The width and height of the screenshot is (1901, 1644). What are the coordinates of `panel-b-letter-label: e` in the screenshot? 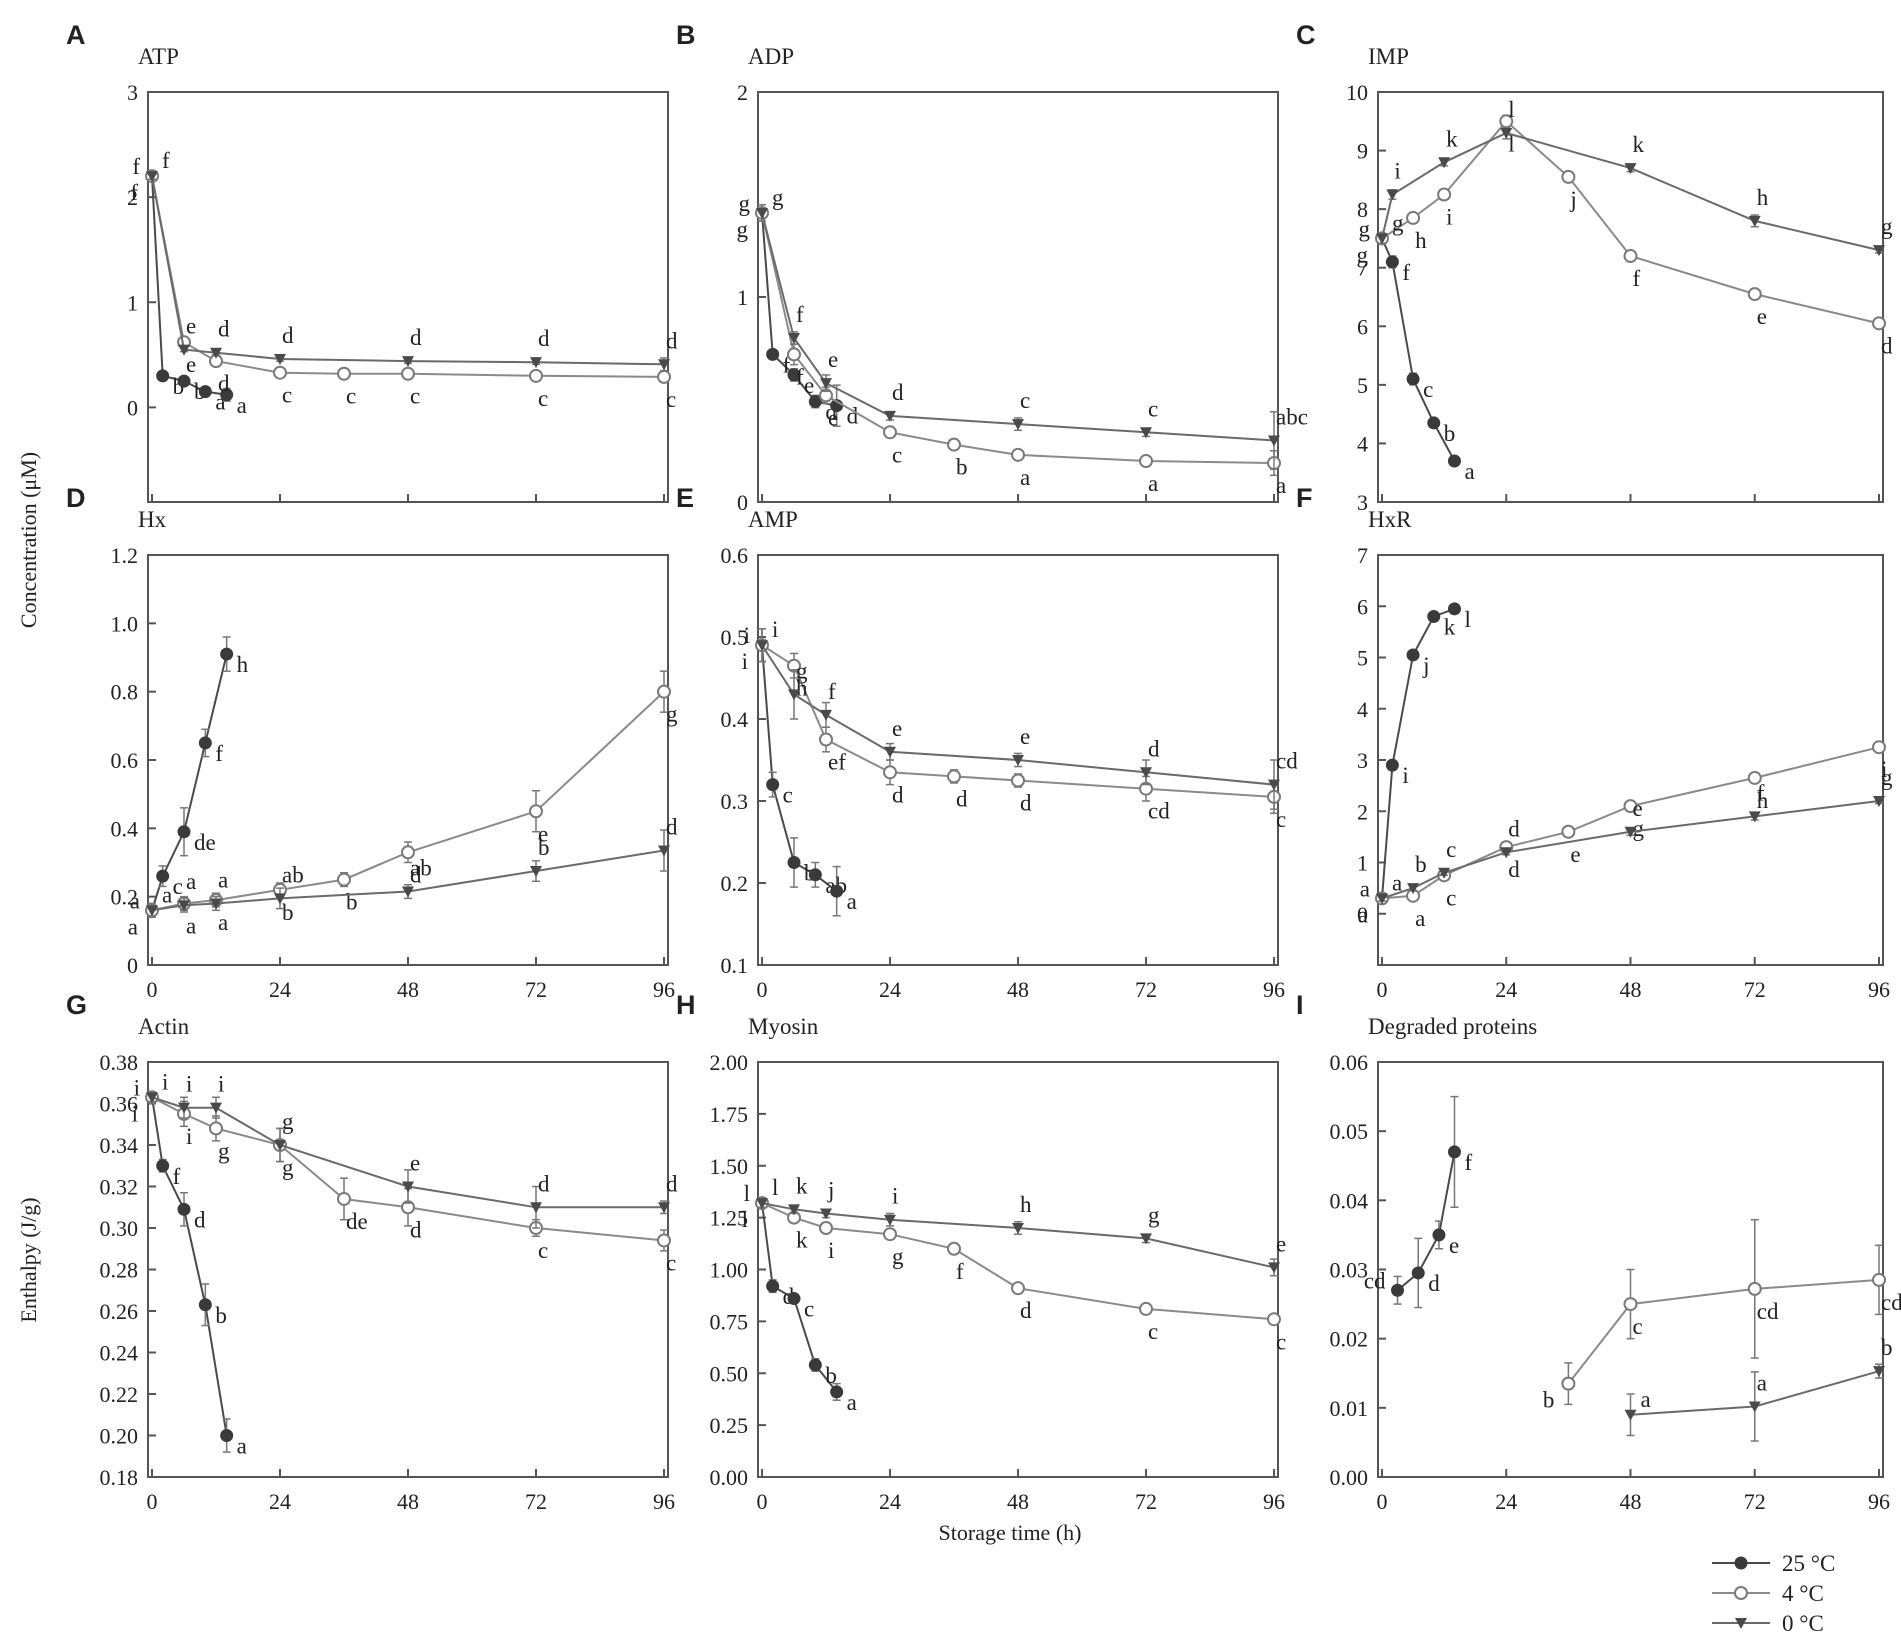 It's located at (809, 385).